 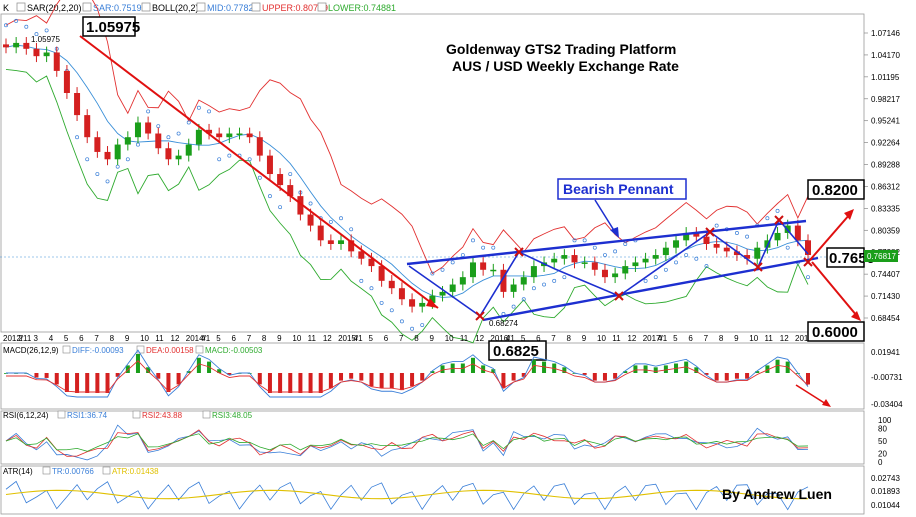 I want to click on price-tick-label: 0.83335, so click(x=885, y=208).